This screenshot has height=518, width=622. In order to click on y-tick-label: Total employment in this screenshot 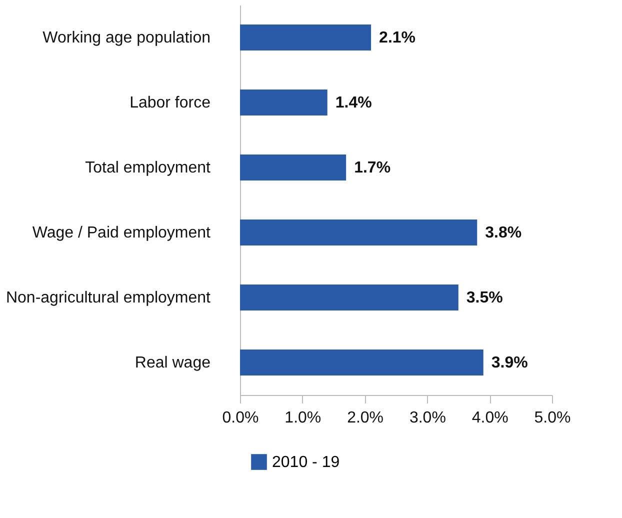, I will do `click(148, 168)`.